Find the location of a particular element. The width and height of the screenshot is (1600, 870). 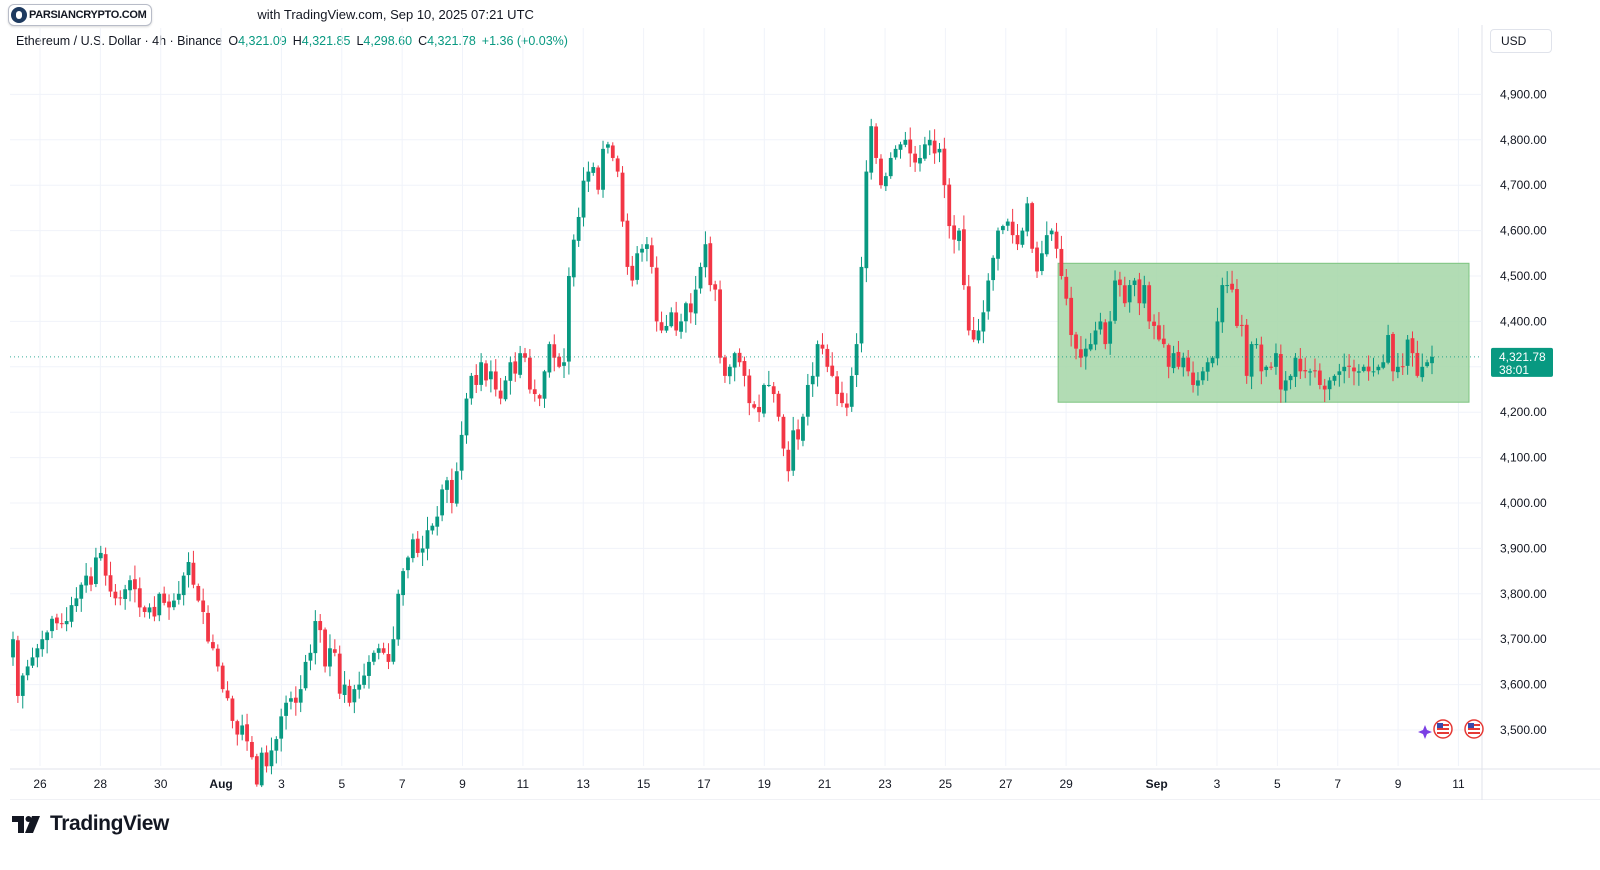

time-tick-label: 11 is located at coordinates (1458, 784).